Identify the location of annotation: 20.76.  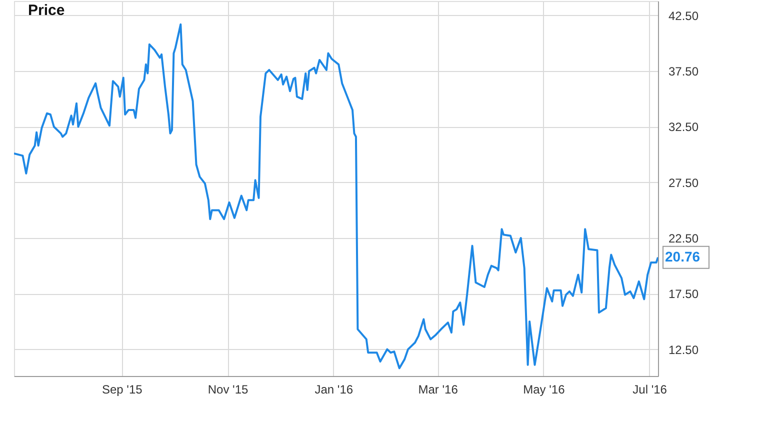
(682, 256).